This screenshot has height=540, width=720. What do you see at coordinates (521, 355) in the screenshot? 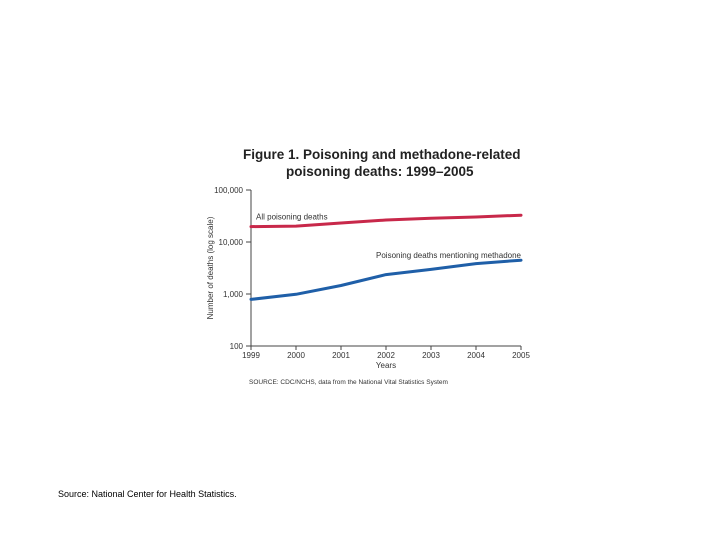
I see `x-tick-label: 2005` at bounding box center [521, 355].